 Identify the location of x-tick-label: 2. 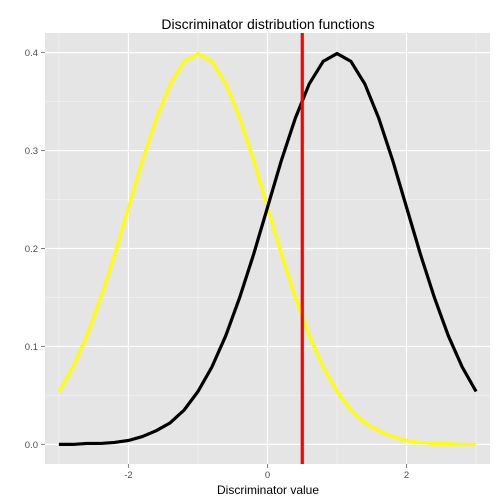
(406, 475).